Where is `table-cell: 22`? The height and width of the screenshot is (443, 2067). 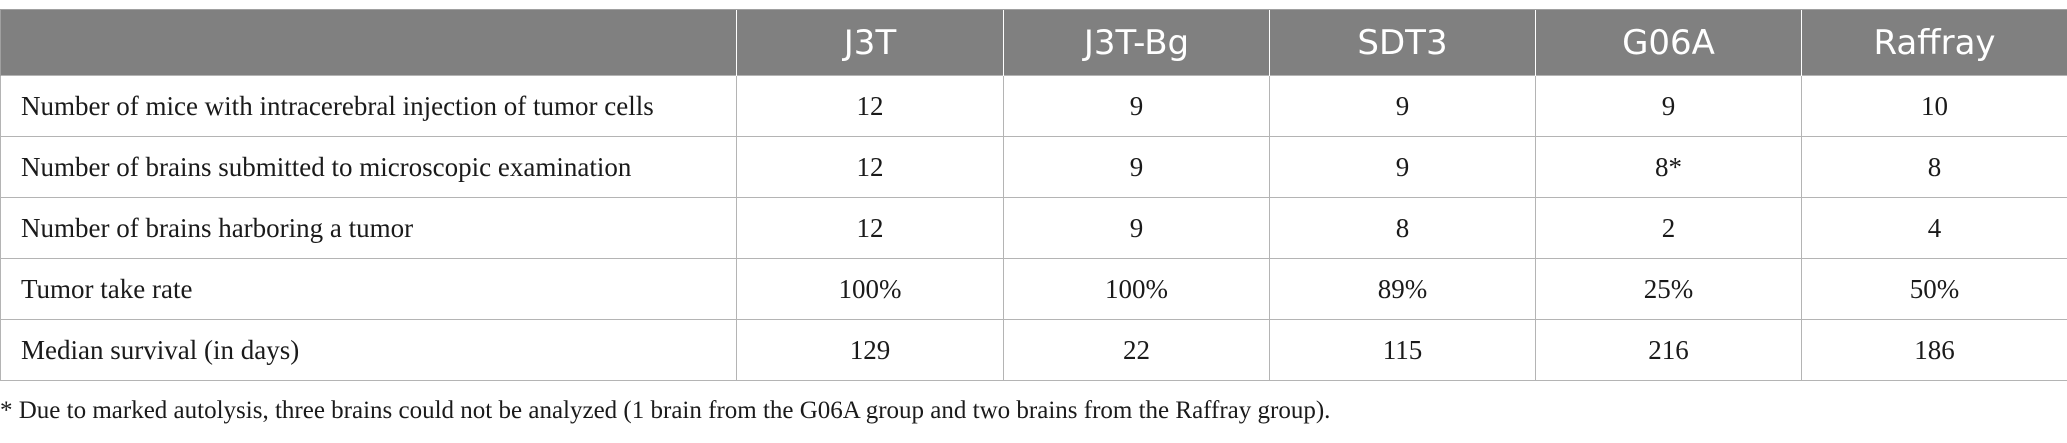
table-cell: 22 is located at coordinates (1136, 350).